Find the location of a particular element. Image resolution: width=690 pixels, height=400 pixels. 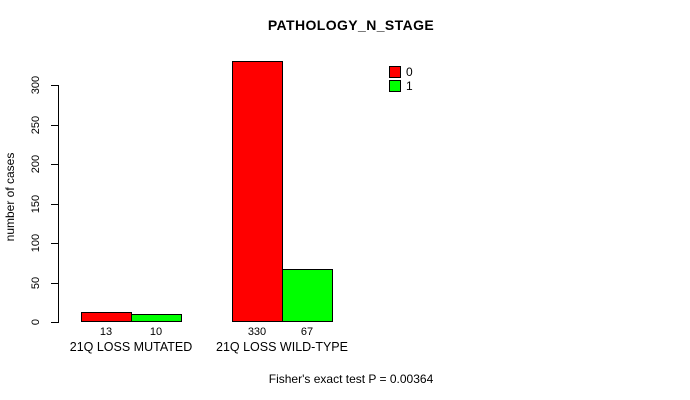

legend-item: 0 is located at coordinates (401, 72).